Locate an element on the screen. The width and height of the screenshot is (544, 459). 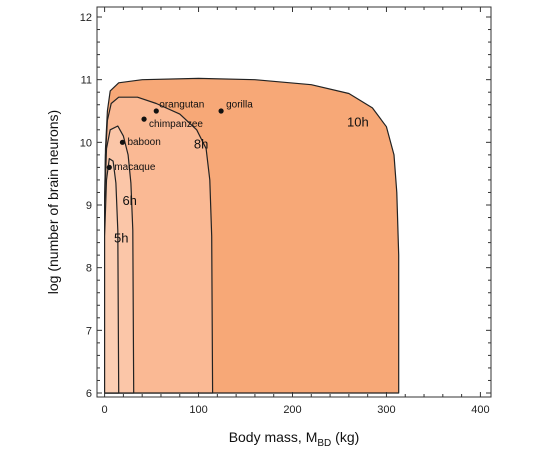
region-label-10h: 10h is located at coordinates (358, 122).